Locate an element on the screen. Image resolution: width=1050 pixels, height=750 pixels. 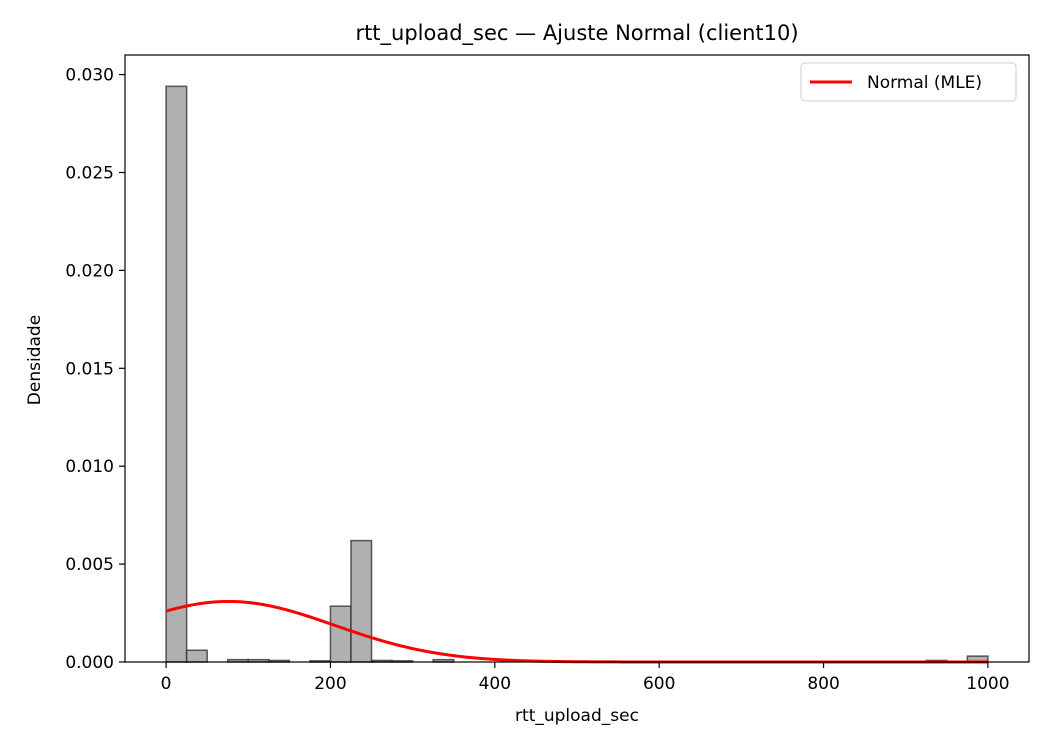
x-axis-ticks: 0 200 400 600 800 1000 is located at coordinates (585, 678).